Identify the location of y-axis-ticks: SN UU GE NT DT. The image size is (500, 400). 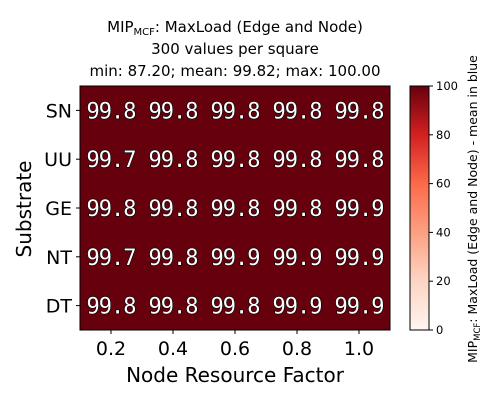
(62, 209).